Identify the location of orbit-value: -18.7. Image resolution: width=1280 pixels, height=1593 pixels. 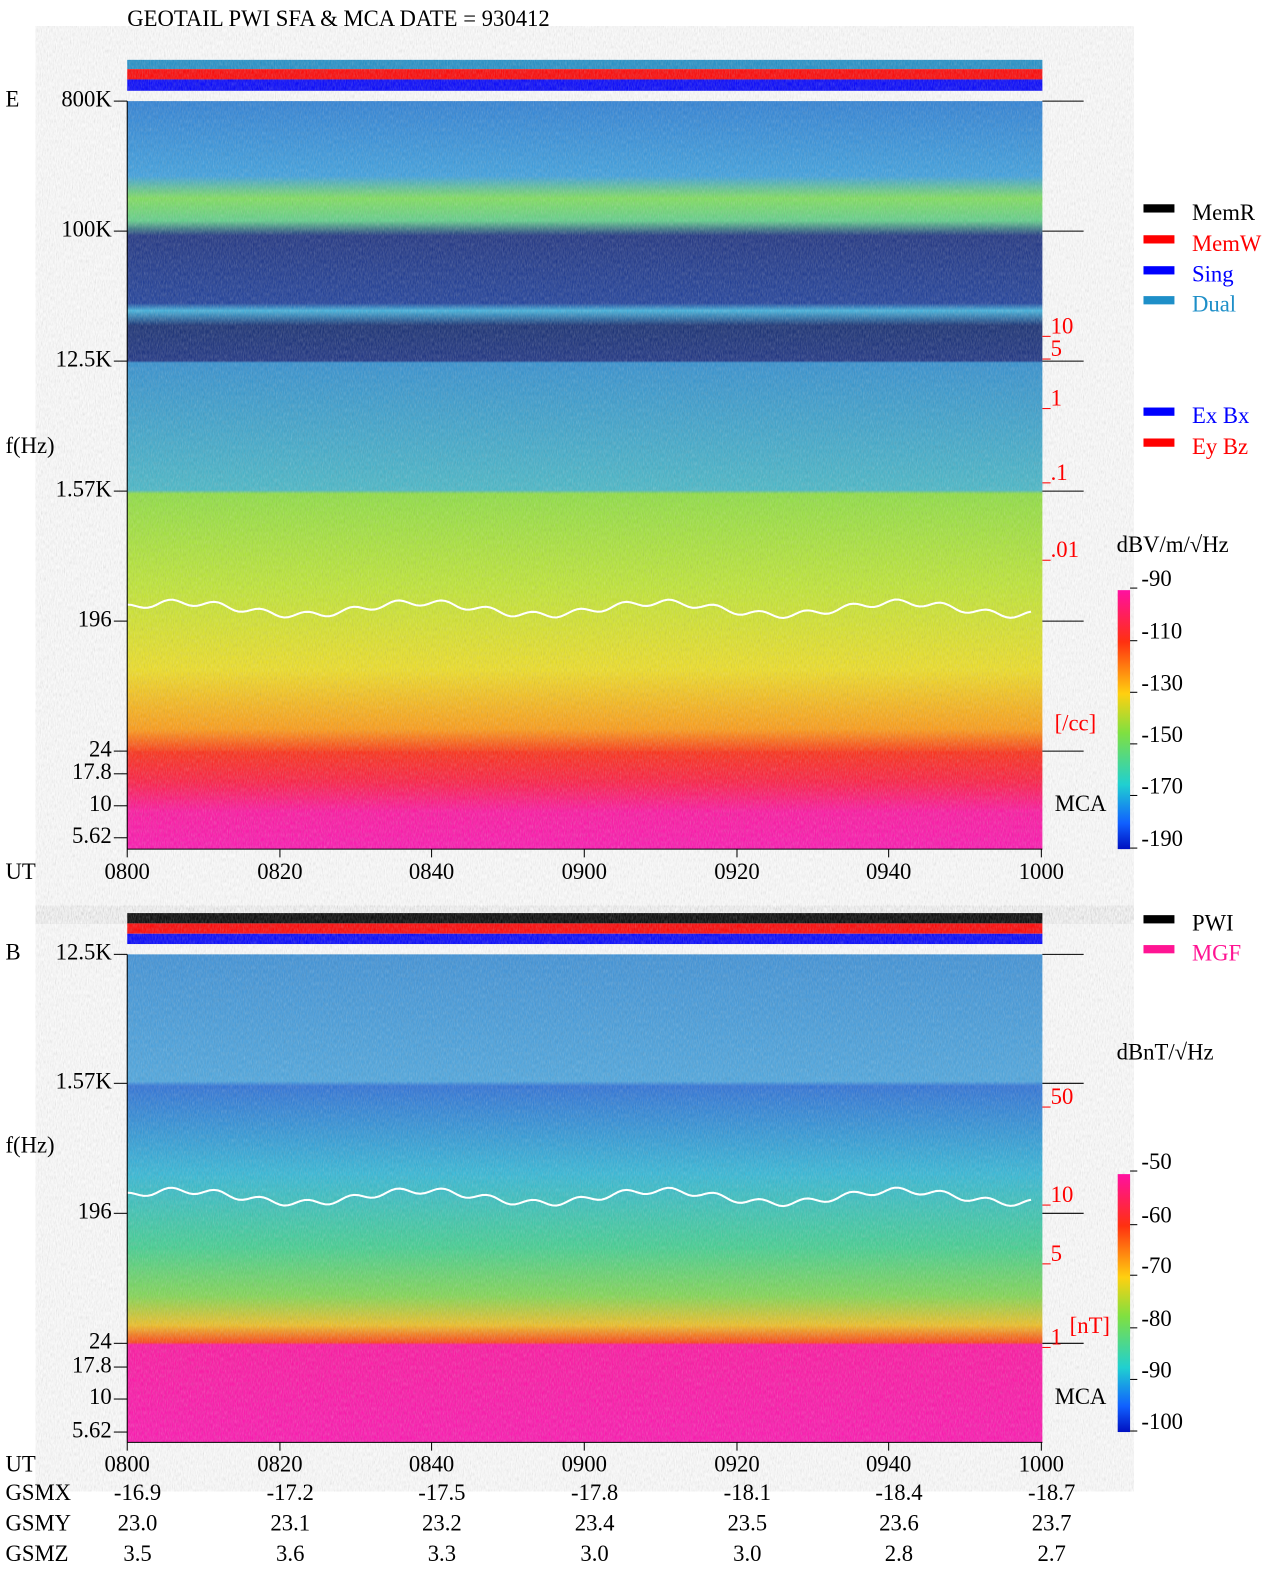
(1051, 1492).